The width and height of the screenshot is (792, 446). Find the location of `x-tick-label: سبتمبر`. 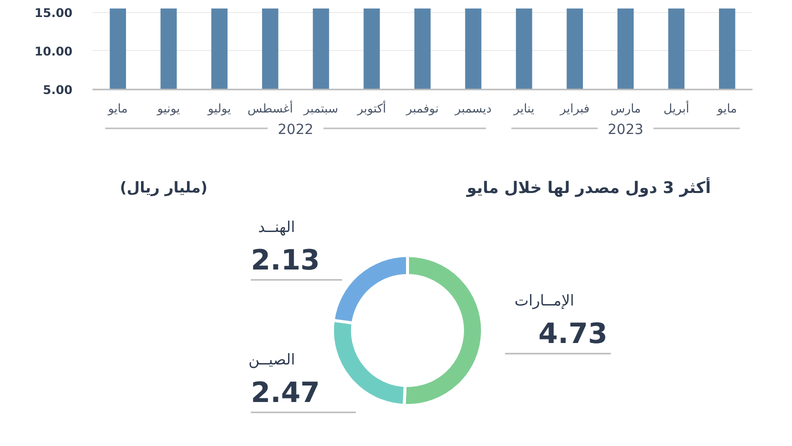

x-tick-label: سبتمبر is located at coordinates (320, 109).